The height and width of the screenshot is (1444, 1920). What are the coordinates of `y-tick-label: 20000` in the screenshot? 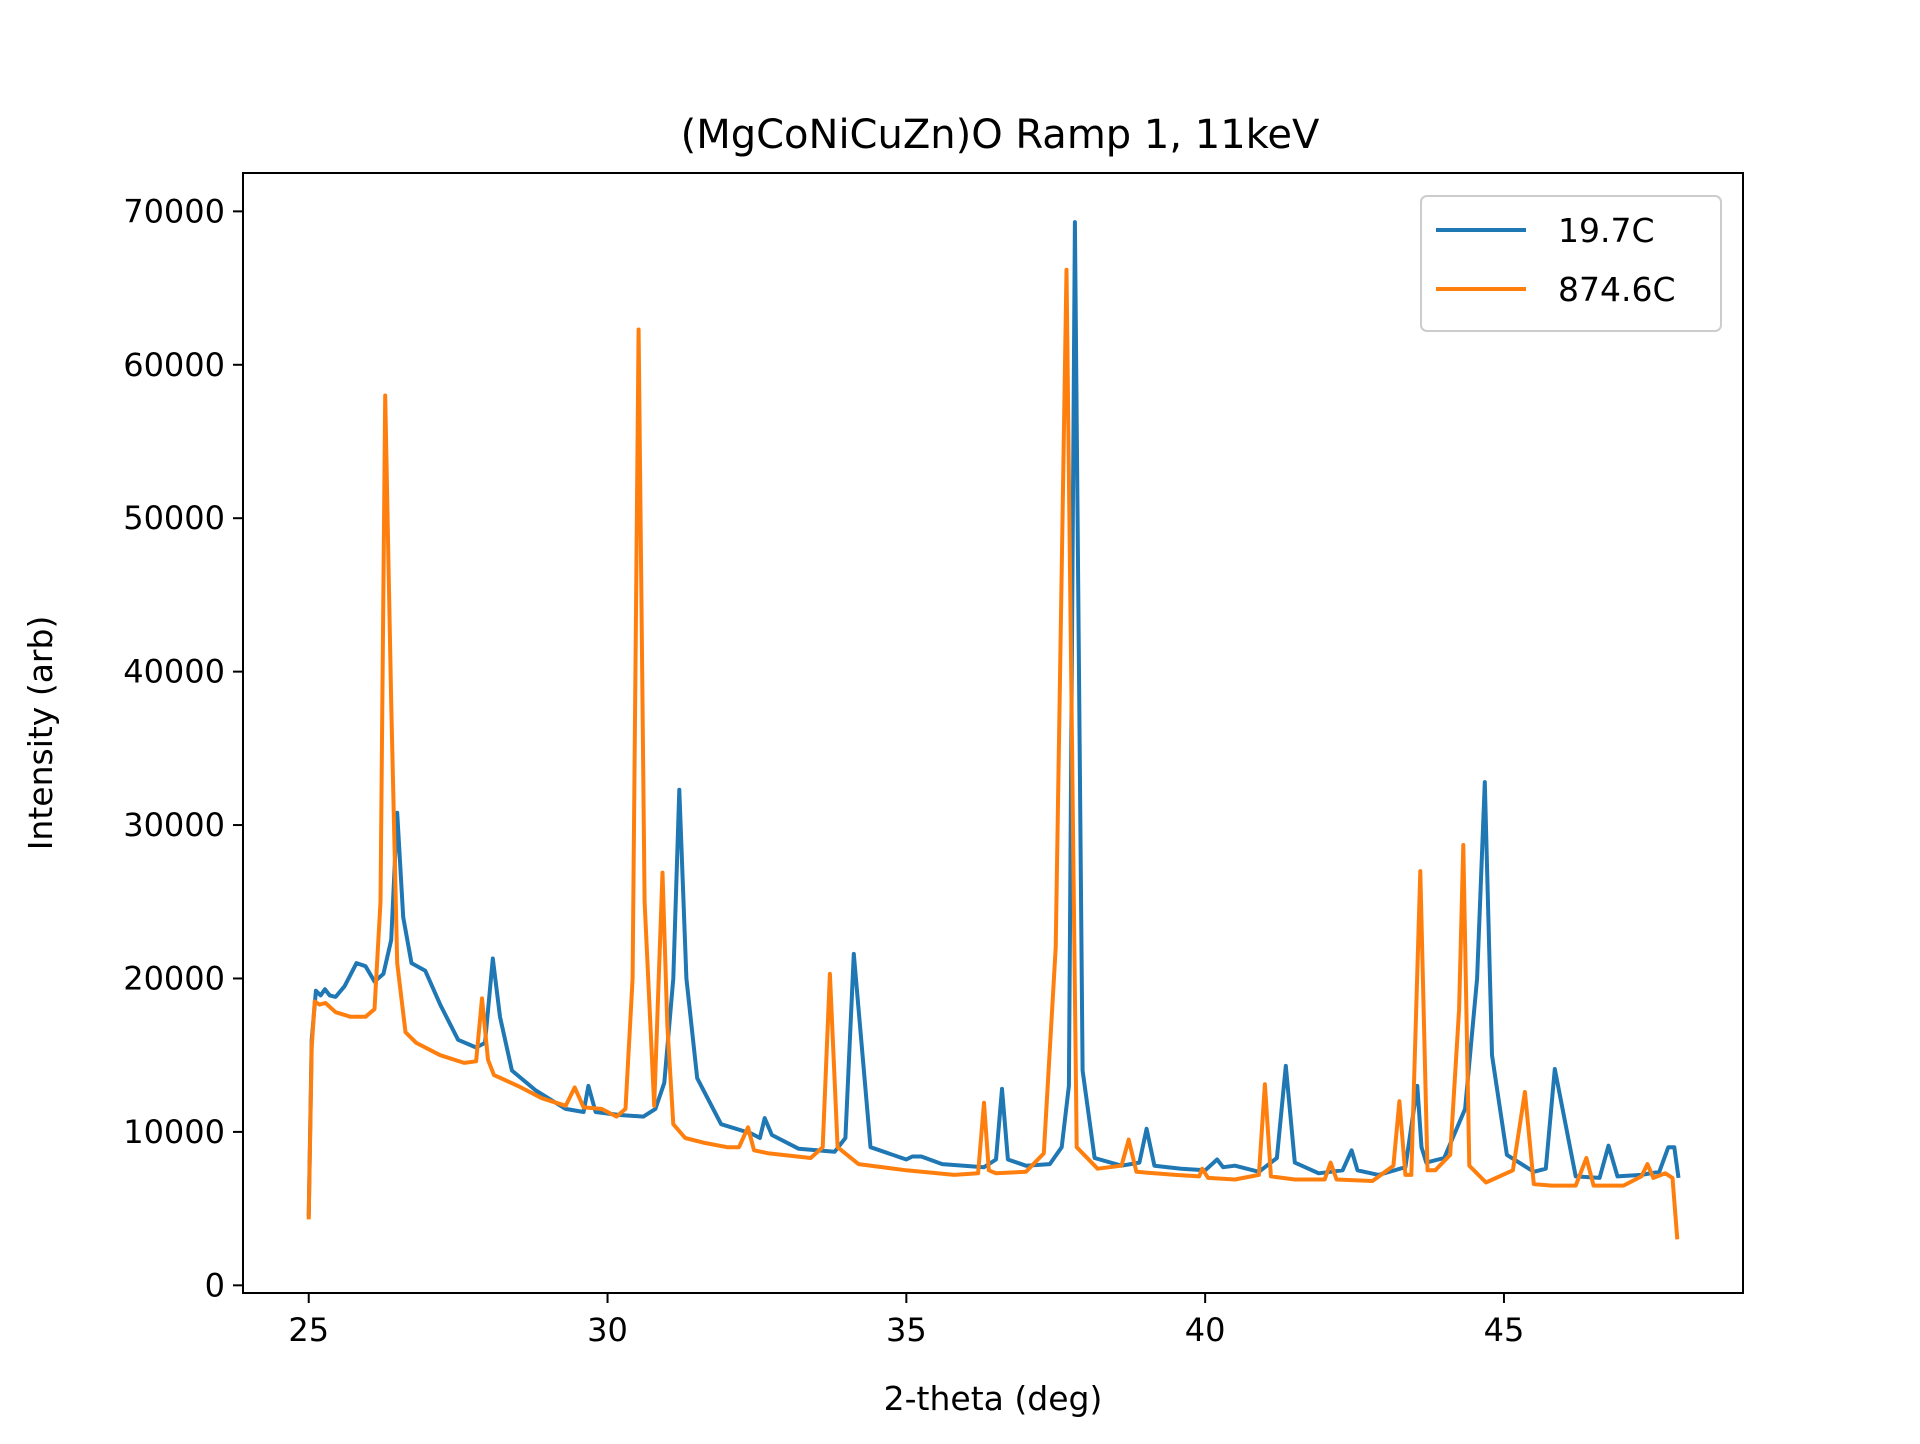 It's located at (174, 978).